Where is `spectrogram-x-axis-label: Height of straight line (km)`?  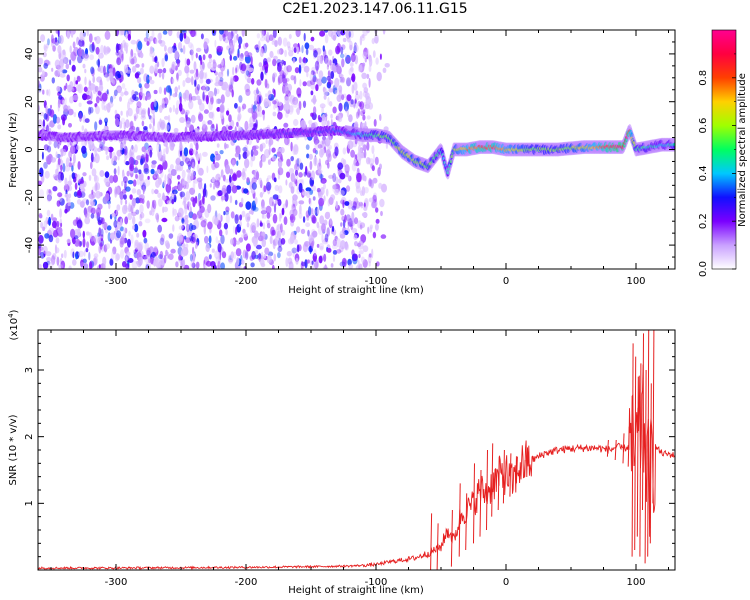
spectrogram-x-axis-label: Height of straight line (km) is located at coordinates (356, 290).